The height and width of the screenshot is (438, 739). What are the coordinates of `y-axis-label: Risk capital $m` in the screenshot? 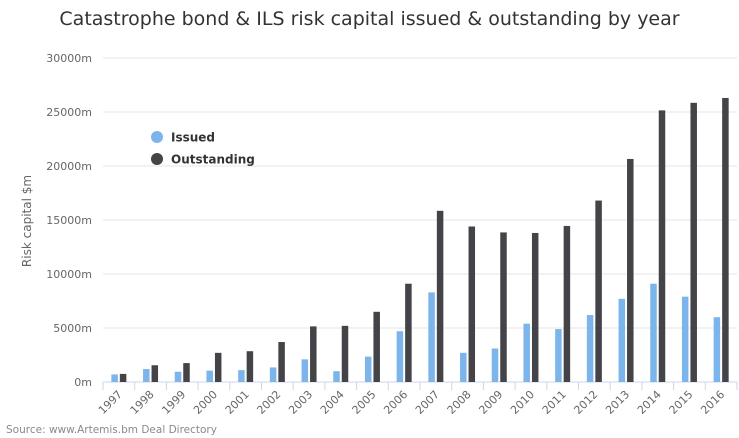 It's located at (27, 221).